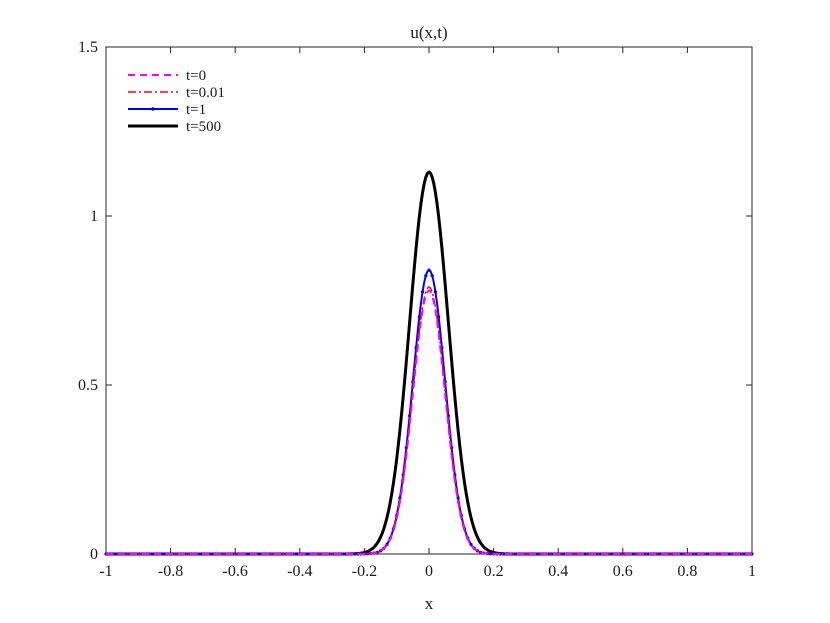 This screenshot has width=830, height=623. Describe the element at coordinates (94, 554) in the screenshot. I see `y-tick-label: 0` at that location.